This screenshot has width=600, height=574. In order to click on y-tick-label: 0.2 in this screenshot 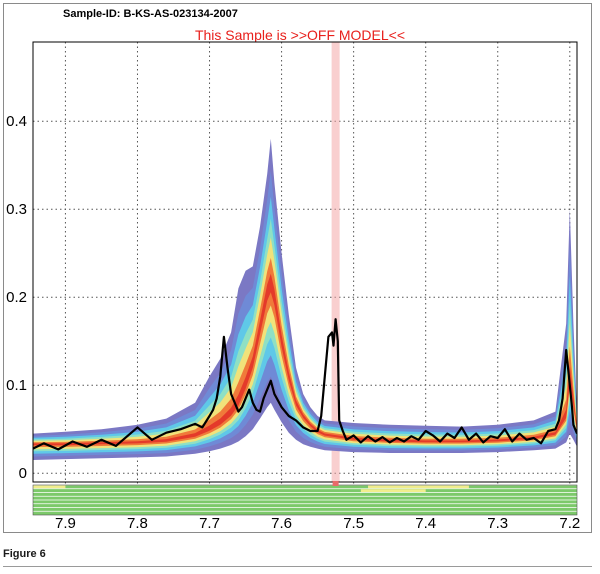, I will do `click(16, 297)`.